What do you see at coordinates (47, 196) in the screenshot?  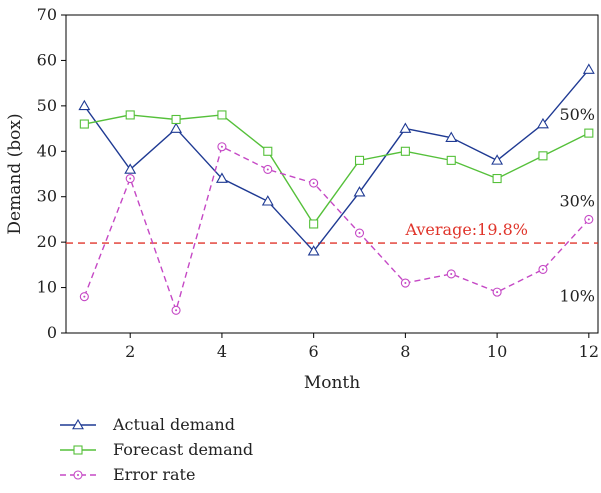 I see `y-tick-label: 30` at bounding box center [47, 196].